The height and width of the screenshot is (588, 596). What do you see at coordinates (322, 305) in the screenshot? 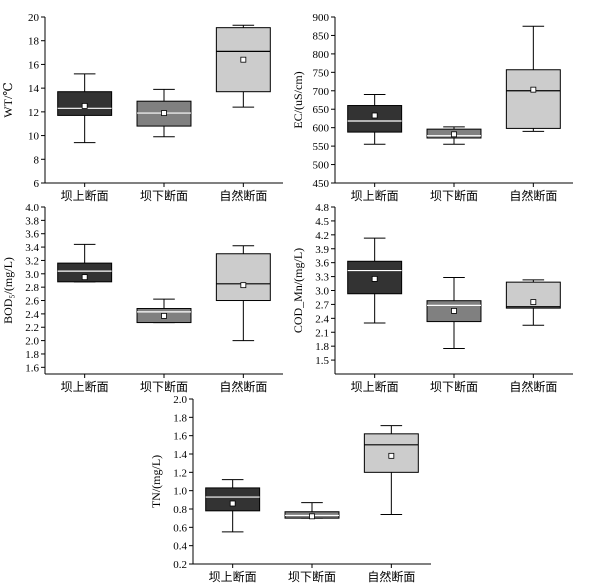
I see `y-tick-label: 2.7` at bounding box center [322, 305].